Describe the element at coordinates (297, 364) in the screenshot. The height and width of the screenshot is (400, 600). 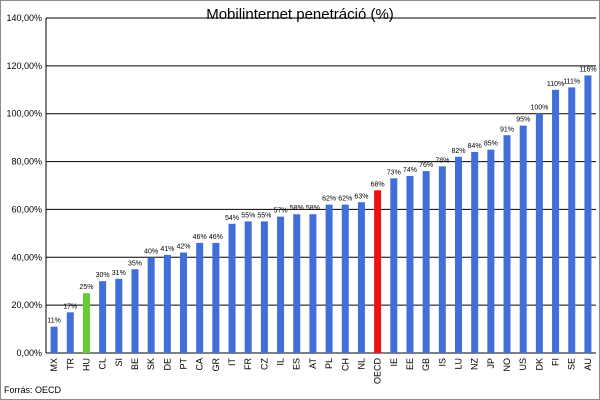
I see `x-tick-label: ES` at that location.